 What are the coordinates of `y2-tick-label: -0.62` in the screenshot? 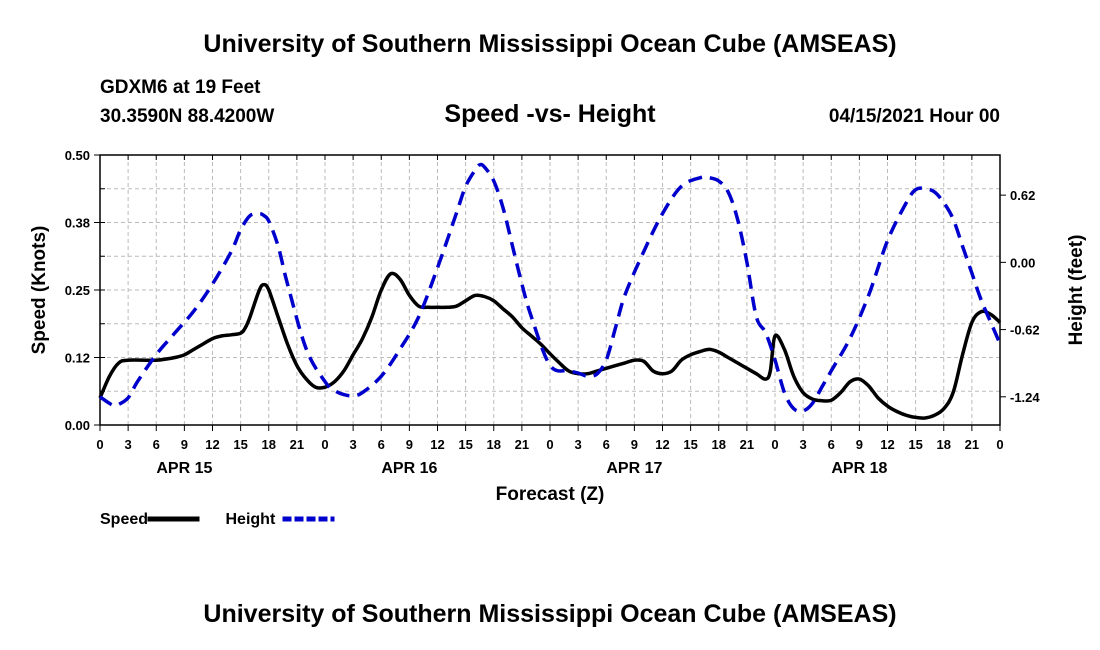 It's located at (1025, 330).